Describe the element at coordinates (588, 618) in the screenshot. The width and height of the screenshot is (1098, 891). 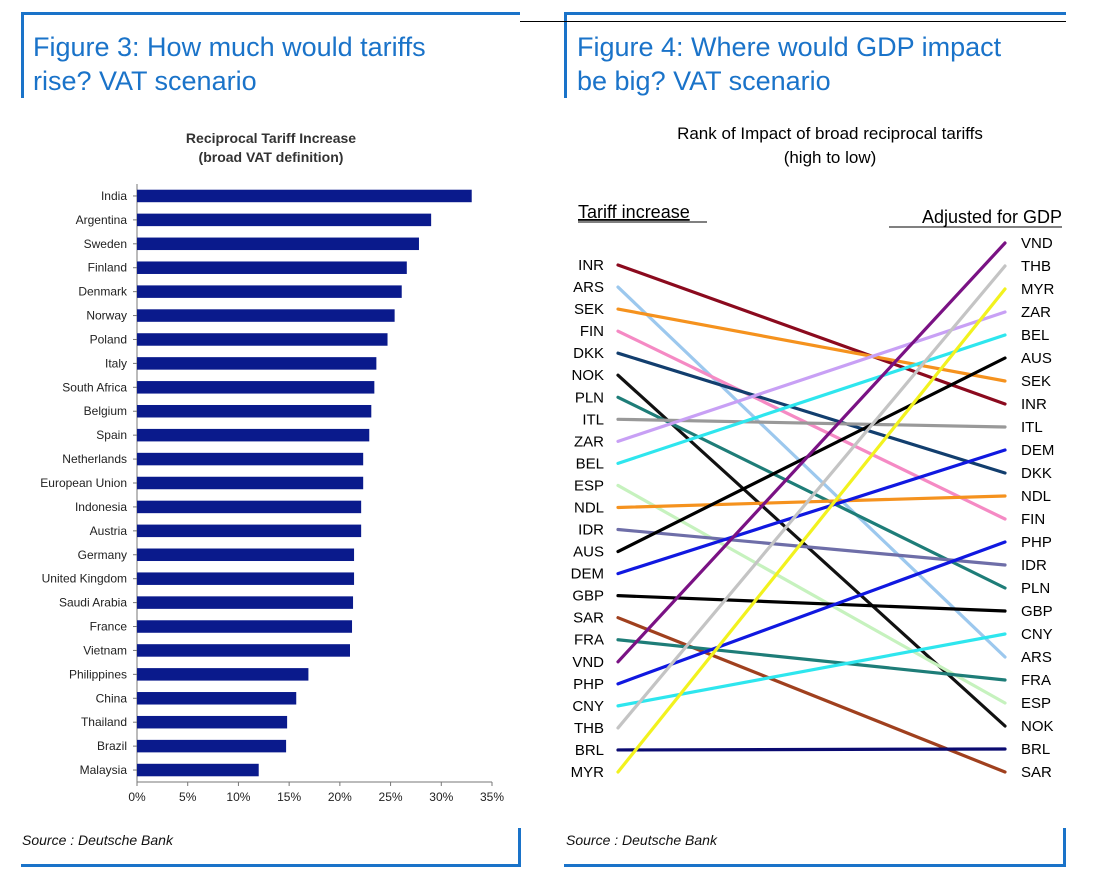
I see `left-rank-label: SAR` at that location.